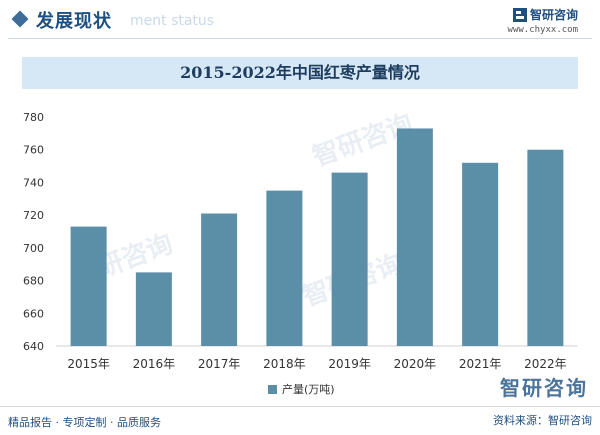 Image resolution: width=600 pixels, height=435 pixels. What do you see at coordinates (300, 20) in the screenshot?
I see `header: 发展现状 ment status 智研咨询 www.chyxx.com` at bounding box center [300, 20].